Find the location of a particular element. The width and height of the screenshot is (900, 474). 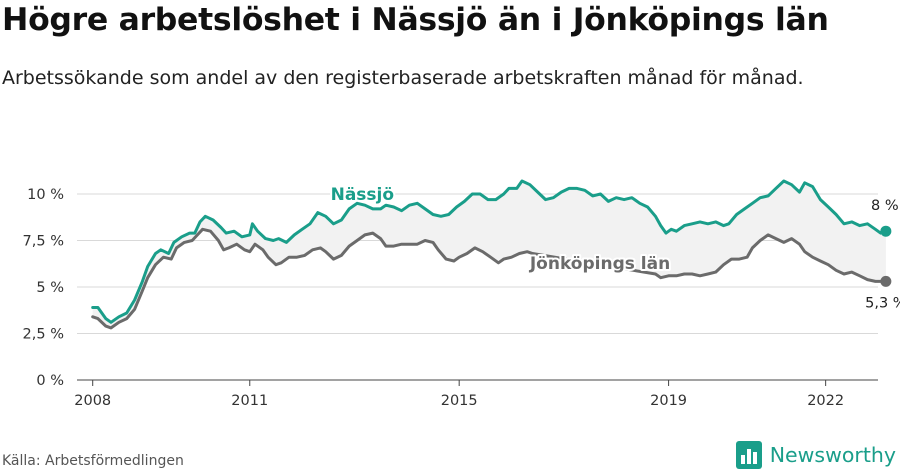

series-label-nassjo: Nässjö is located at coordinates (362, 195).